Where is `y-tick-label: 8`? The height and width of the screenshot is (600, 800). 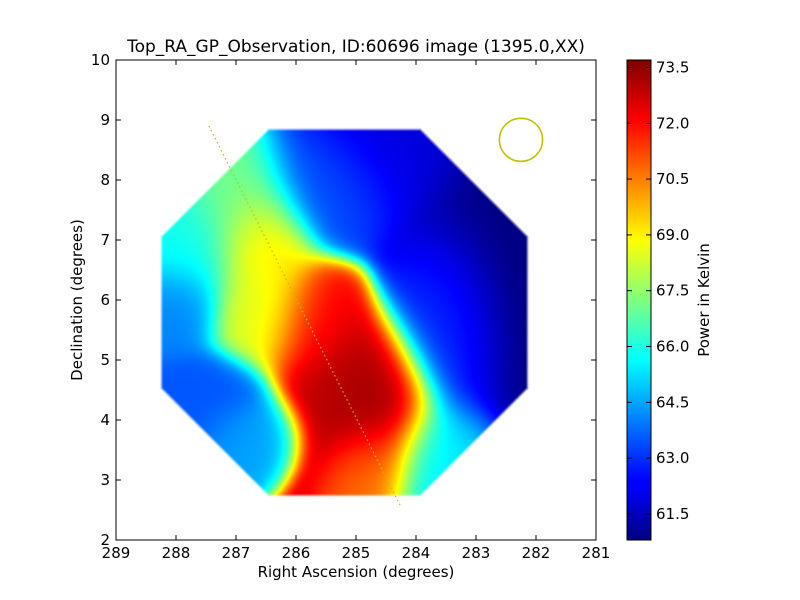 y-tick-label: 8 is located at coordinates (105, 180).